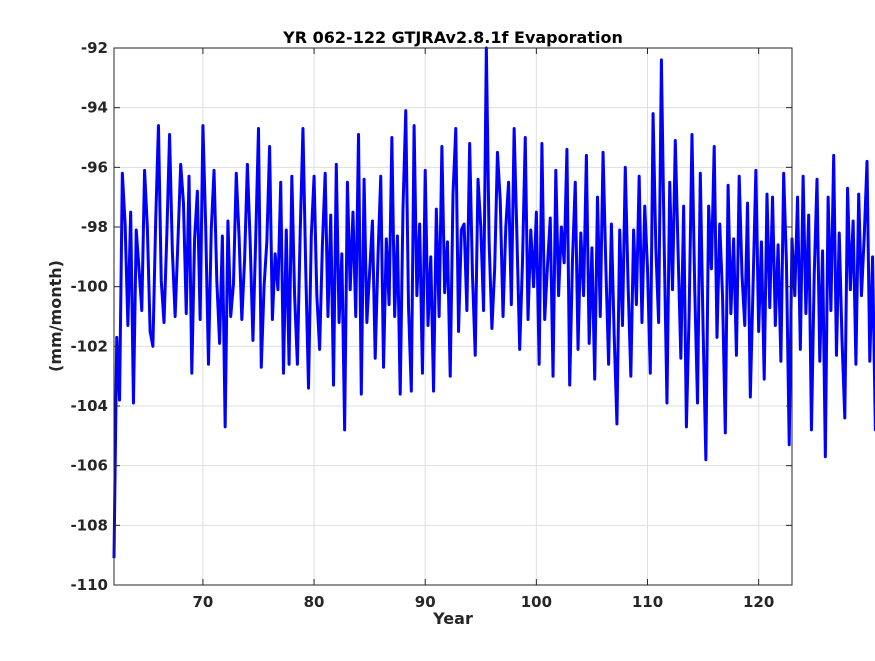 This screenshot has width=875, height=661. I want to click on y-tick-label: -104, so click(89, 406).